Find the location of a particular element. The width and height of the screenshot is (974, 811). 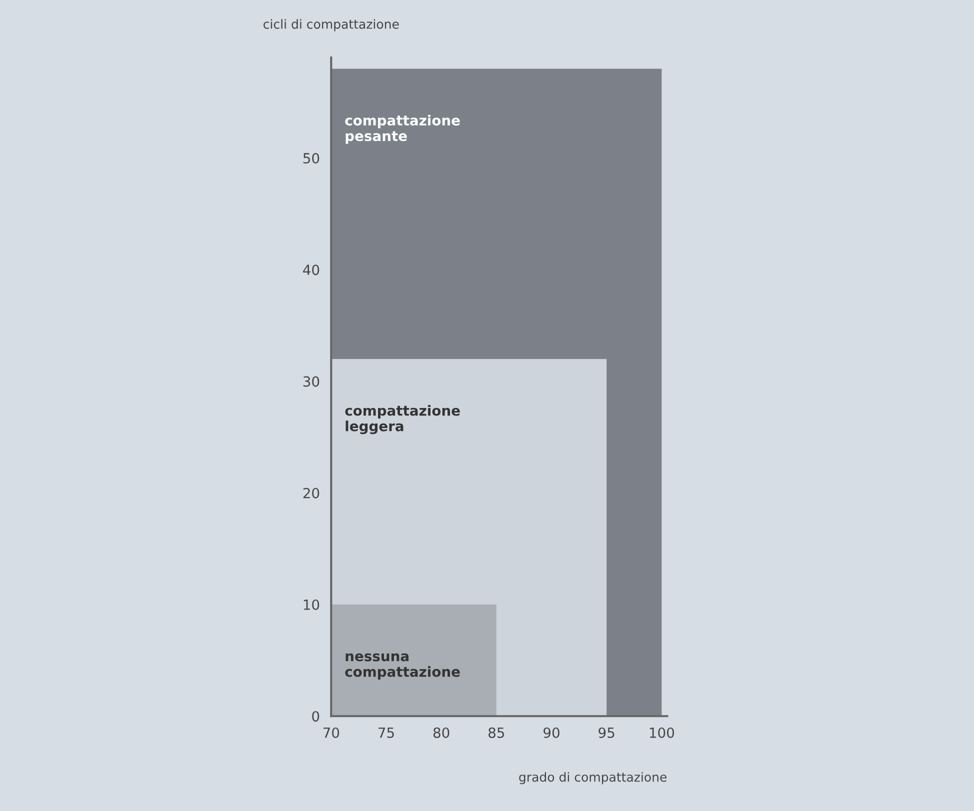

x-tick-label: 80 is located at coordinates (441, 732).